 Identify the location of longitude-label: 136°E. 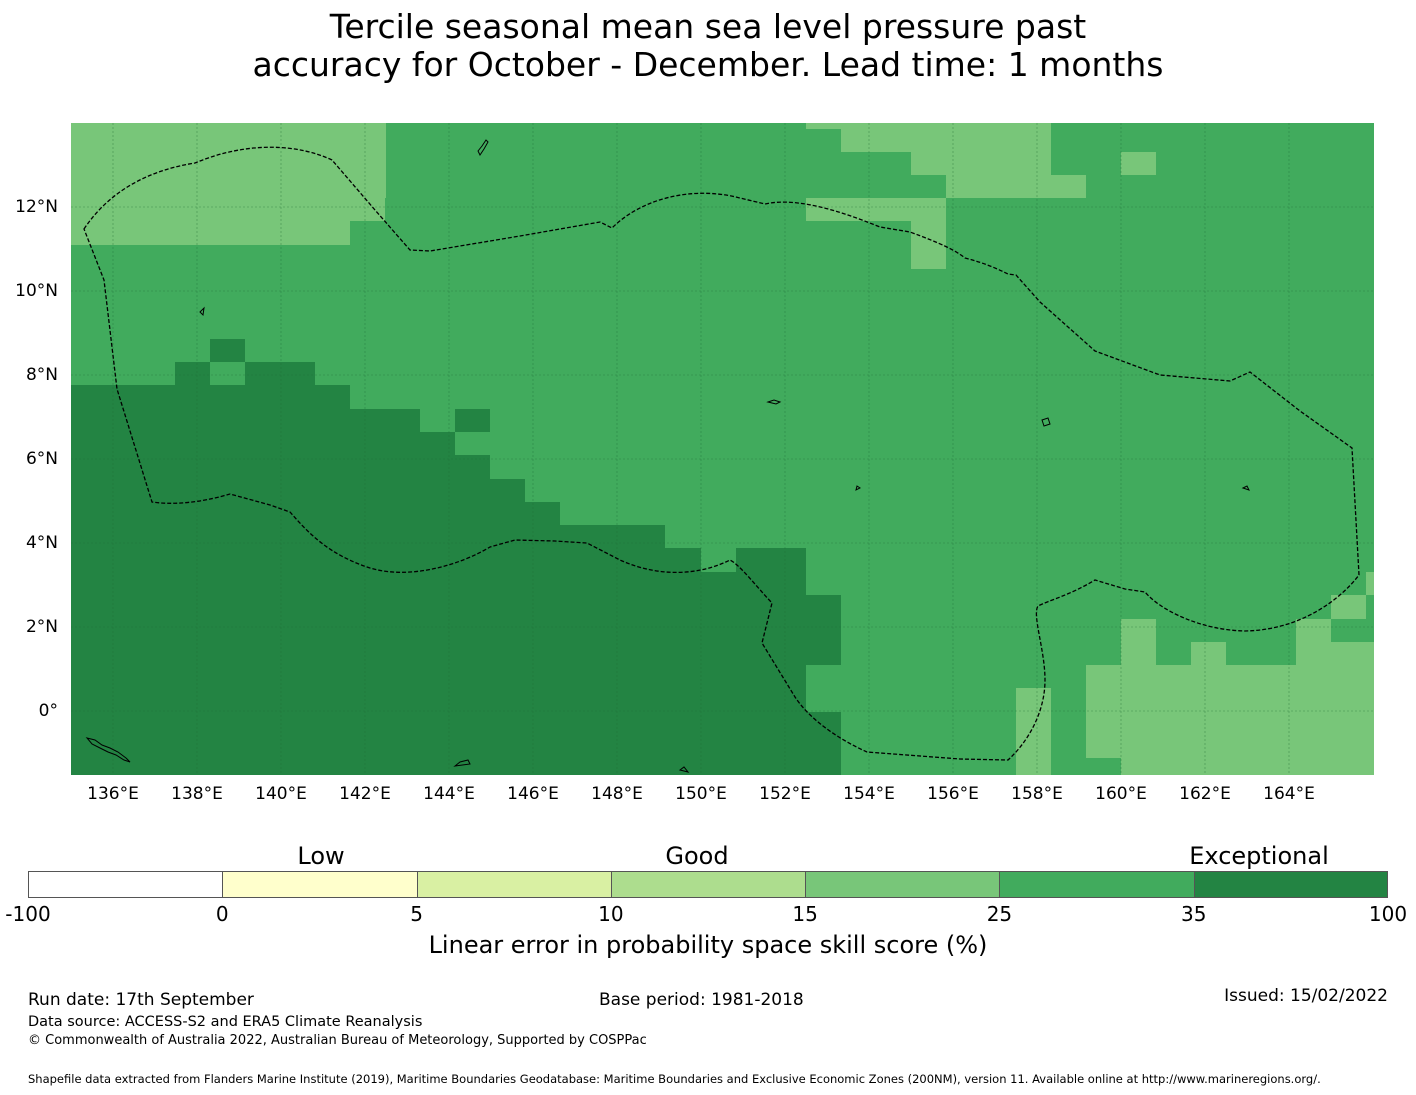
(113, 794).